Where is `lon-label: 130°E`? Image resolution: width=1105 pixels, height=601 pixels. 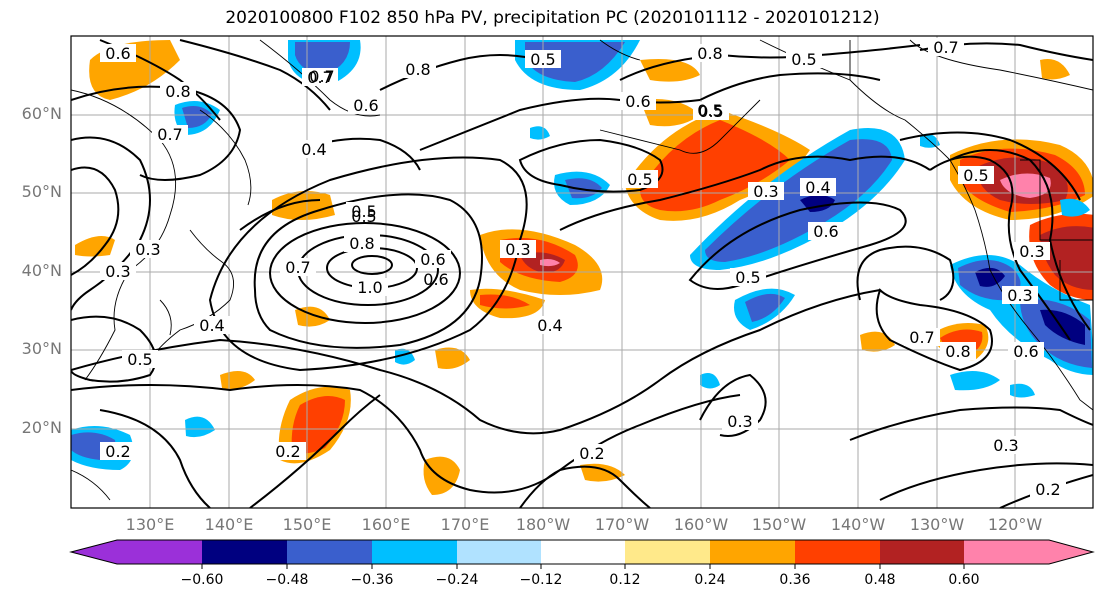
lon-label: 130°E is located at coordinates (150, 524).